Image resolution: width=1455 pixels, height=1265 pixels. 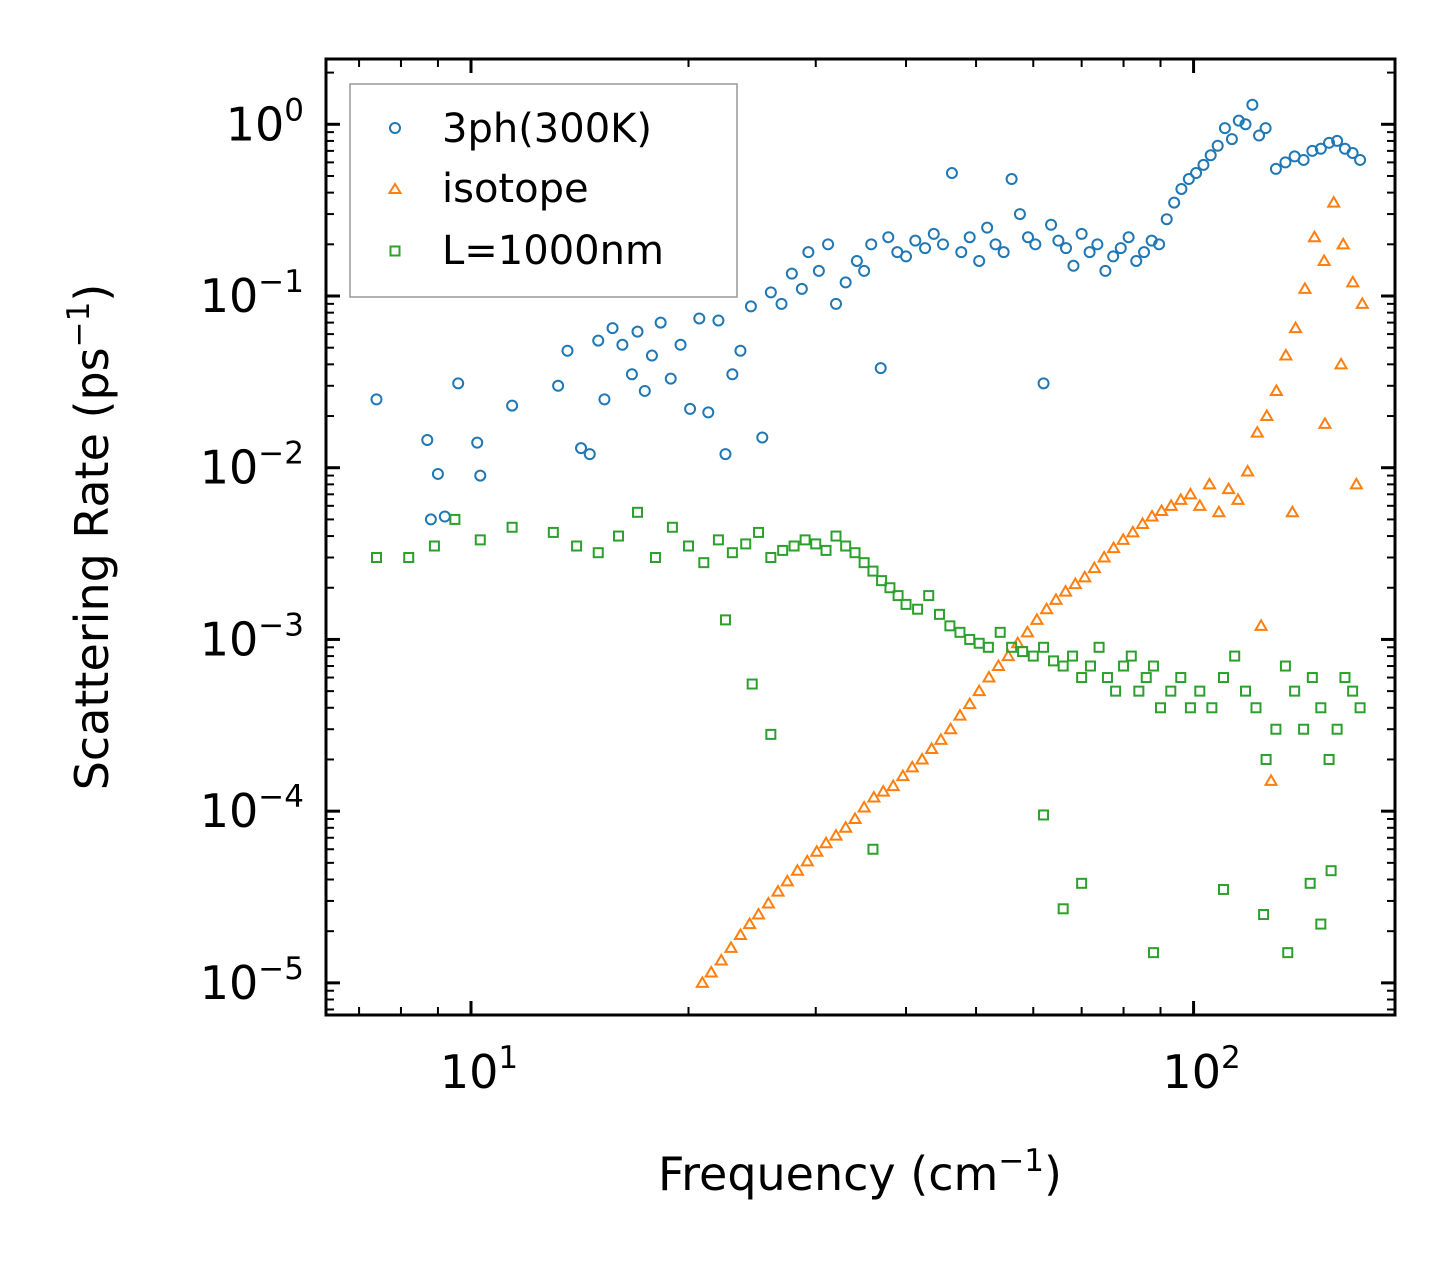 What do you see at coordinates (90, 537) in the screenshot?
I see `y-axis-label: Scattering Rate (ps−1)` at bounding box center [90, 537].